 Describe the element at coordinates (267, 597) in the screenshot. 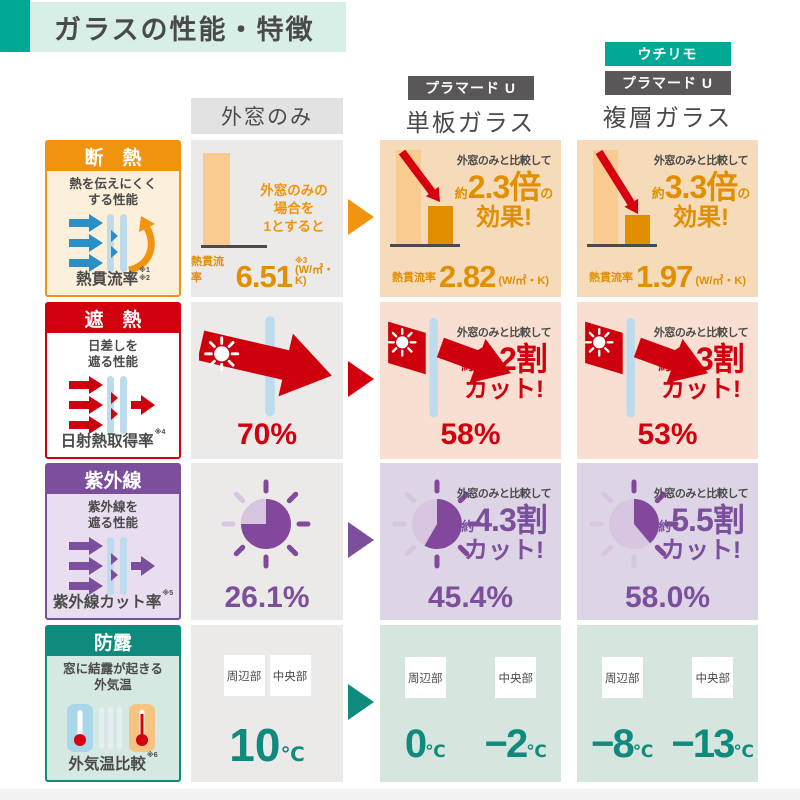

I see `percent-value: 26.1%` at that location.